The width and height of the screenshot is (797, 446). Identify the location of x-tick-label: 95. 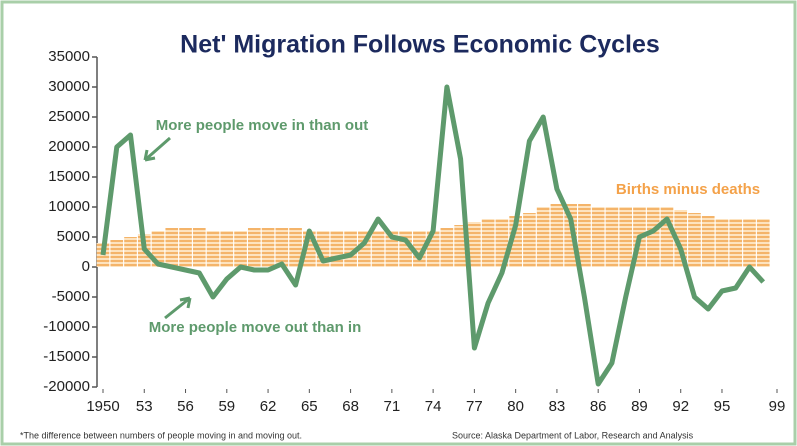
(722, 406).